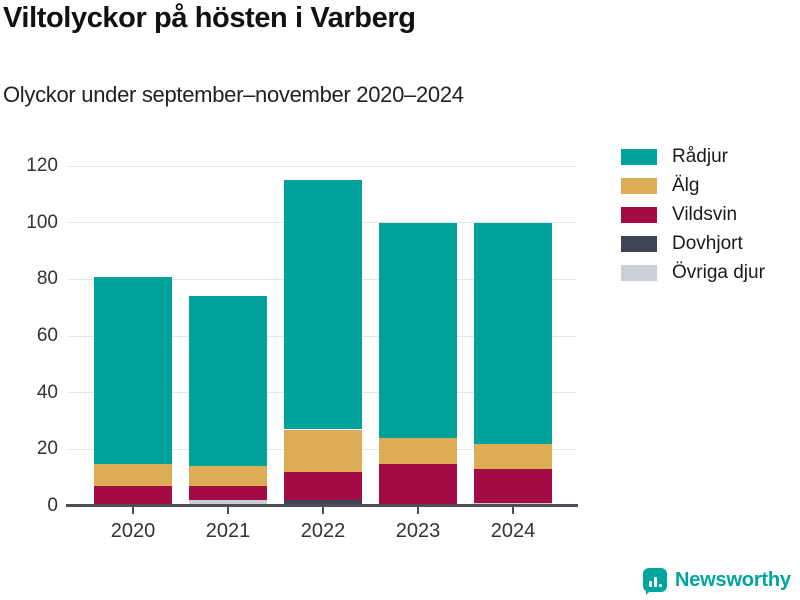 This screenshot has width=800, height=600. I want to click on legend-item-radjur: Rådjur, so click(693, 156).